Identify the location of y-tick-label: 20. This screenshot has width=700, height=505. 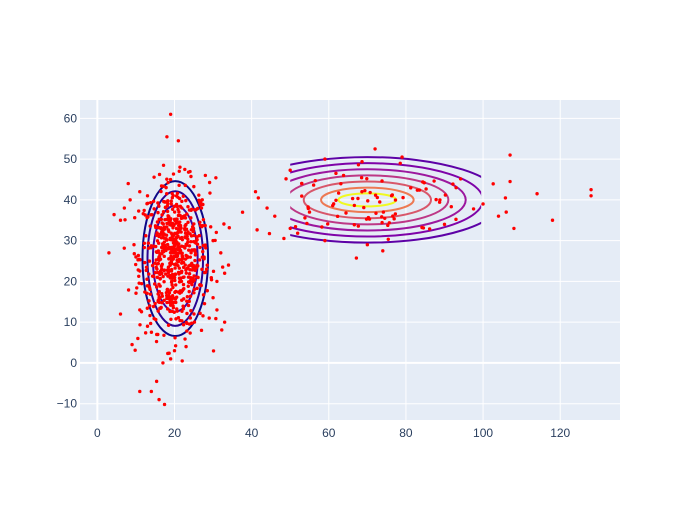
(71, 281).